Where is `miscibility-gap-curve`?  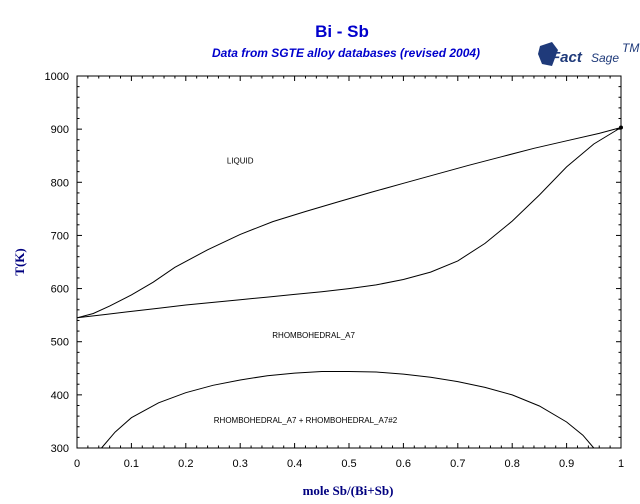
miscibility-gap-curve is located at coordinates (348, 410).